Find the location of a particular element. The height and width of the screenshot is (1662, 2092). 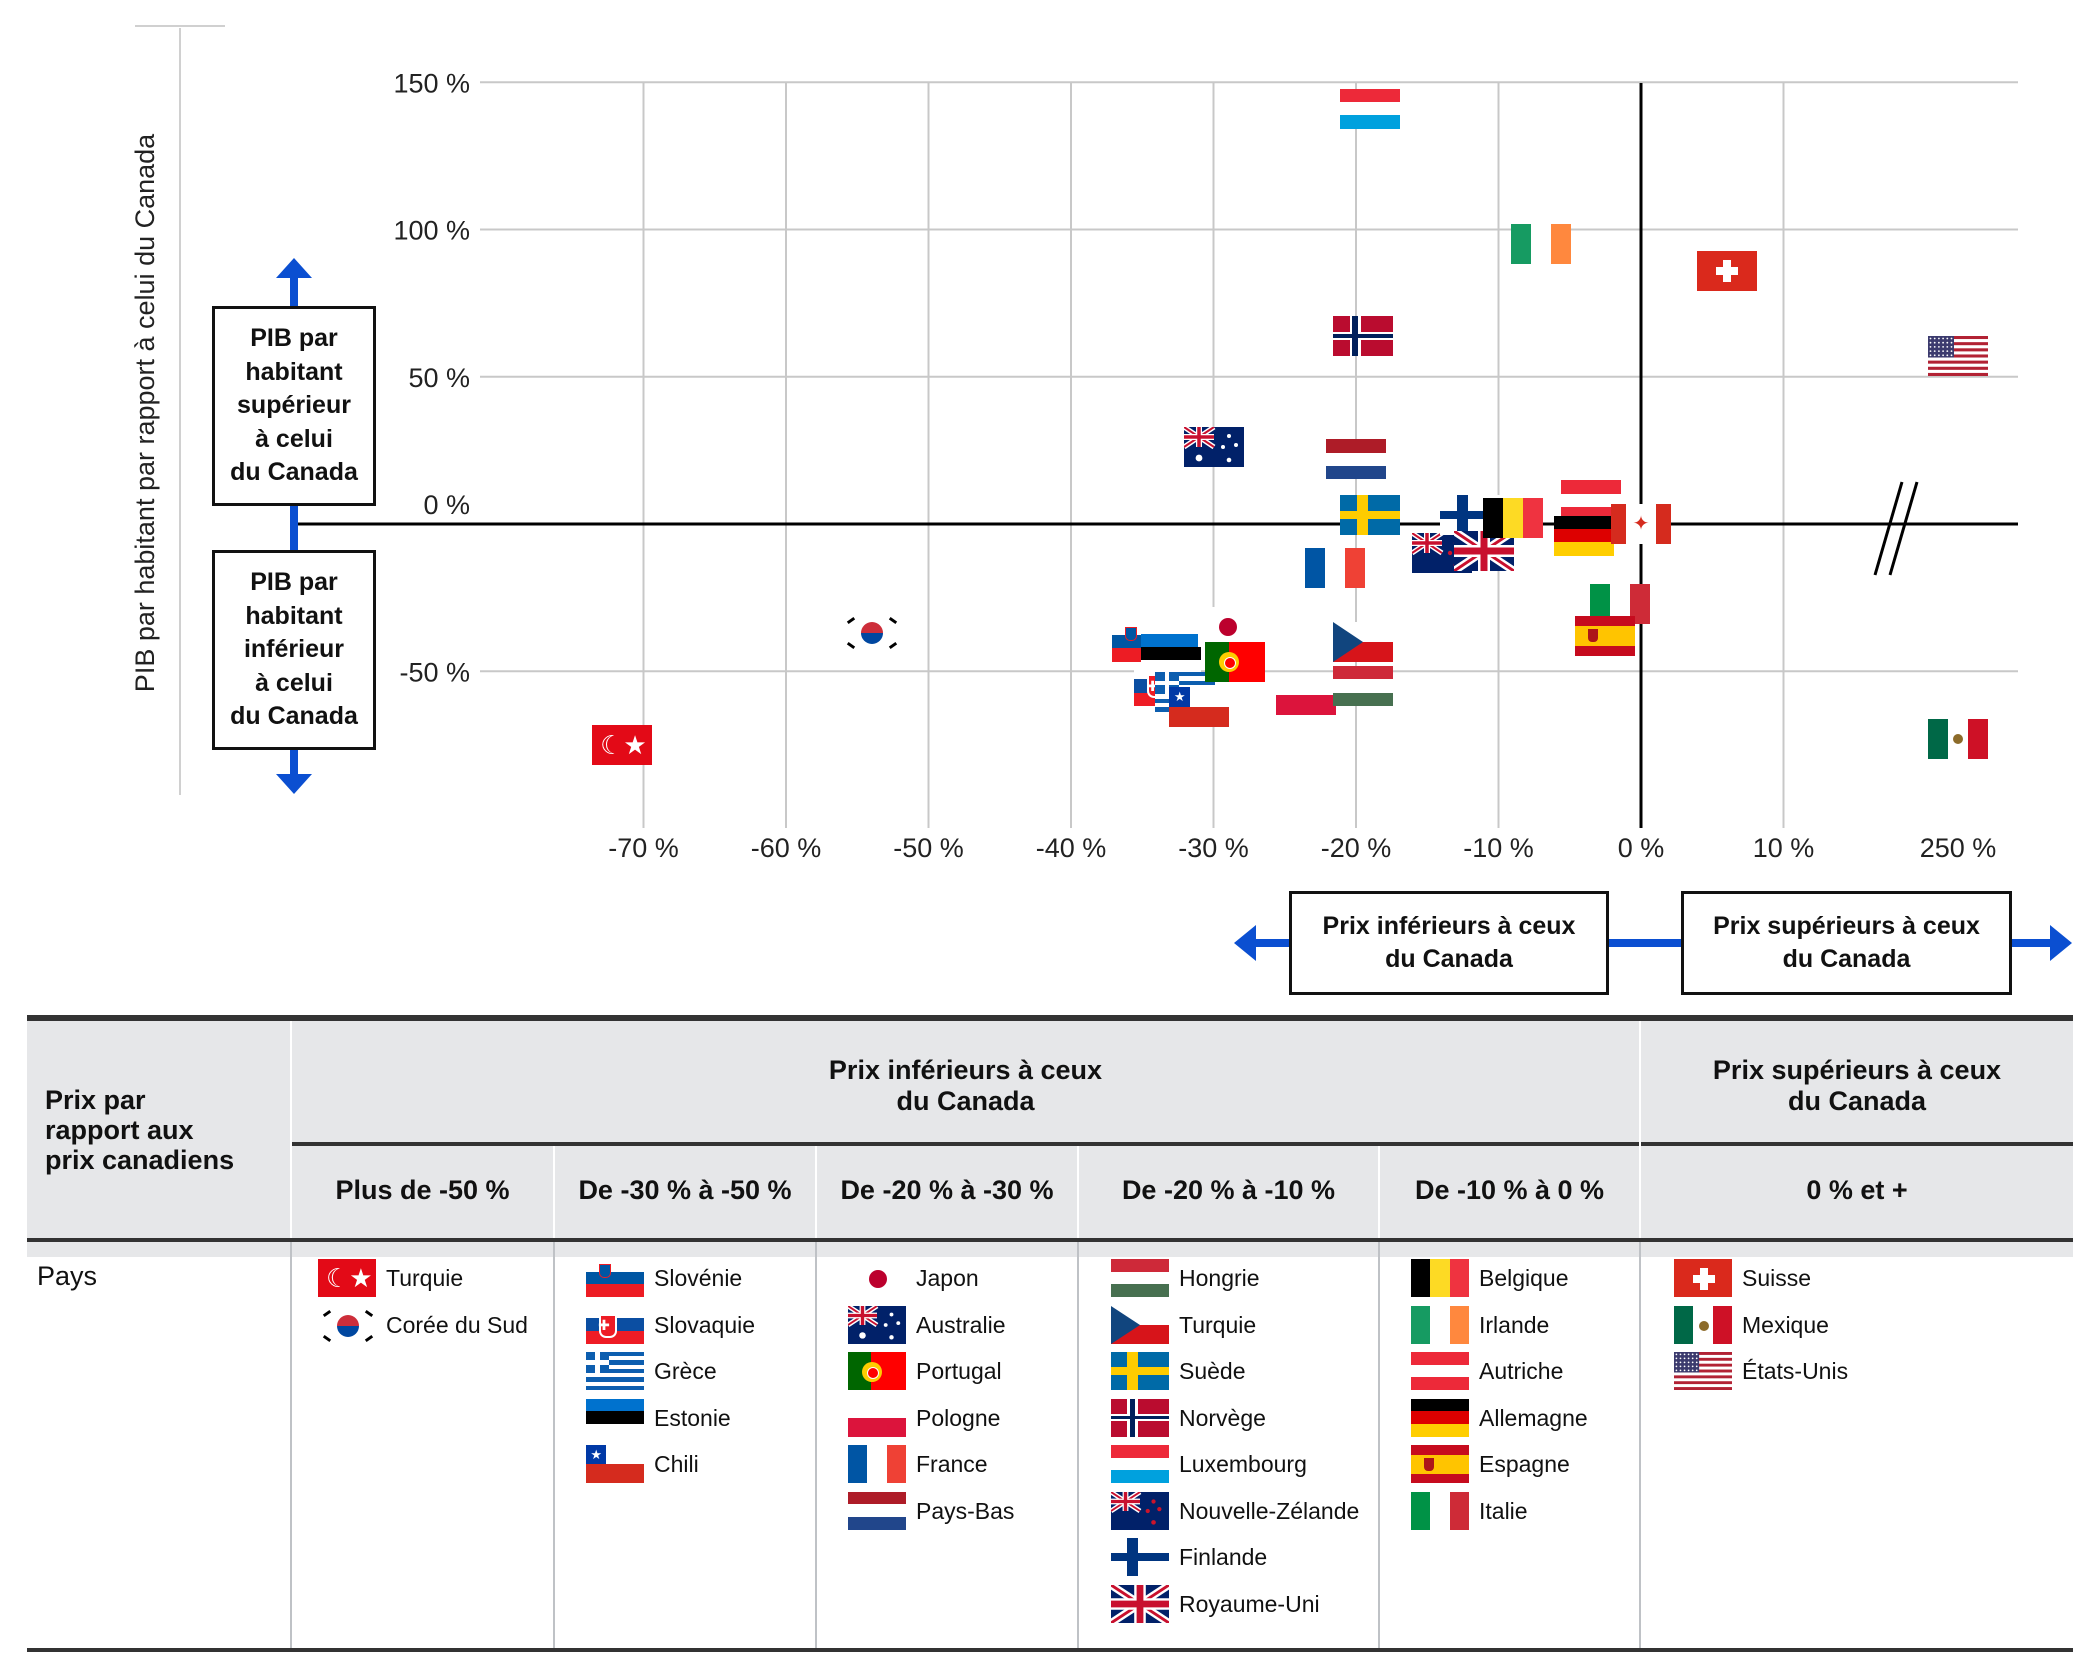

korea-flag-marker is located at coordinates (871, 632).